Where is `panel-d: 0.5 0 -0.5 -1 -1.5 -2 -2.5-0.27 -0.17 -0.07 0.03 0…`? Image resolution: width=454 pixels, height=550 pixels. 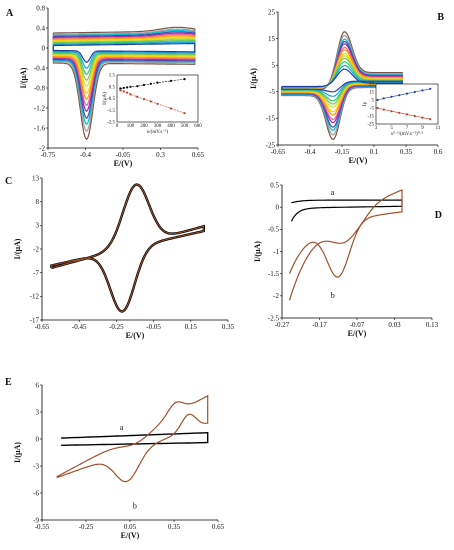 panel-d: 0.5 0 -0.5 -1 -1.5 -2 -2.5-0.27 -0.17 -0.07 0.03 0… is located at coordinates (347, 259).